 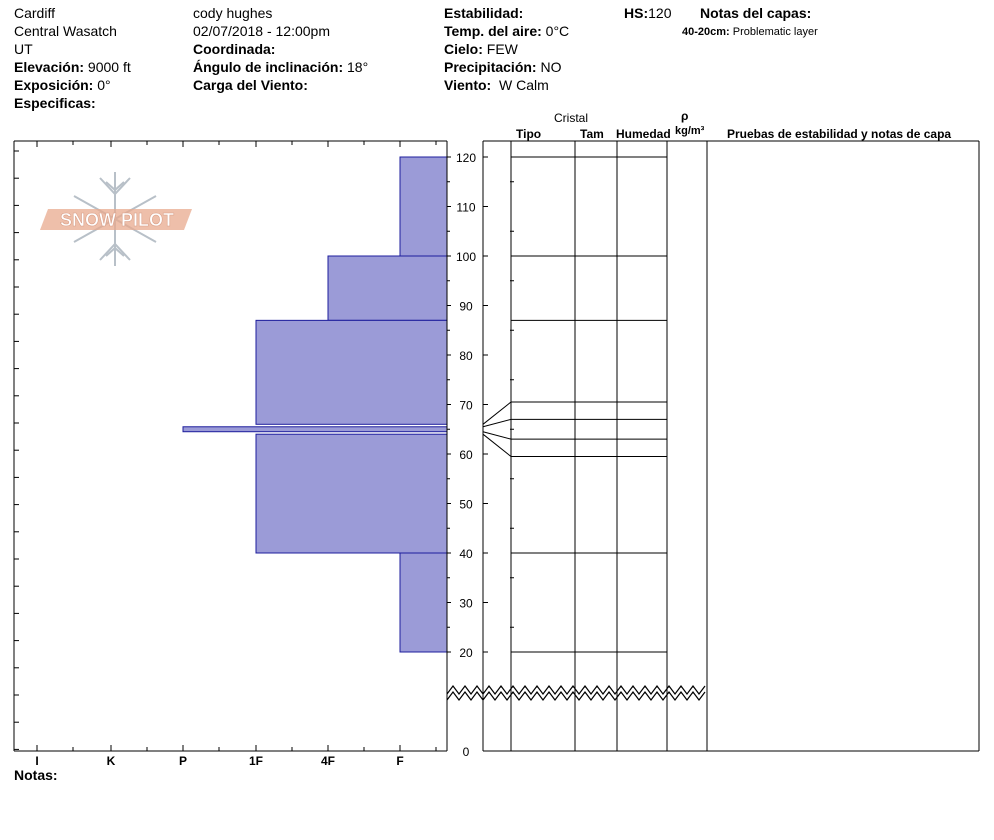 I want to click on elevation-row: Elevación: 9000 ft, so click(x=72, y=67).